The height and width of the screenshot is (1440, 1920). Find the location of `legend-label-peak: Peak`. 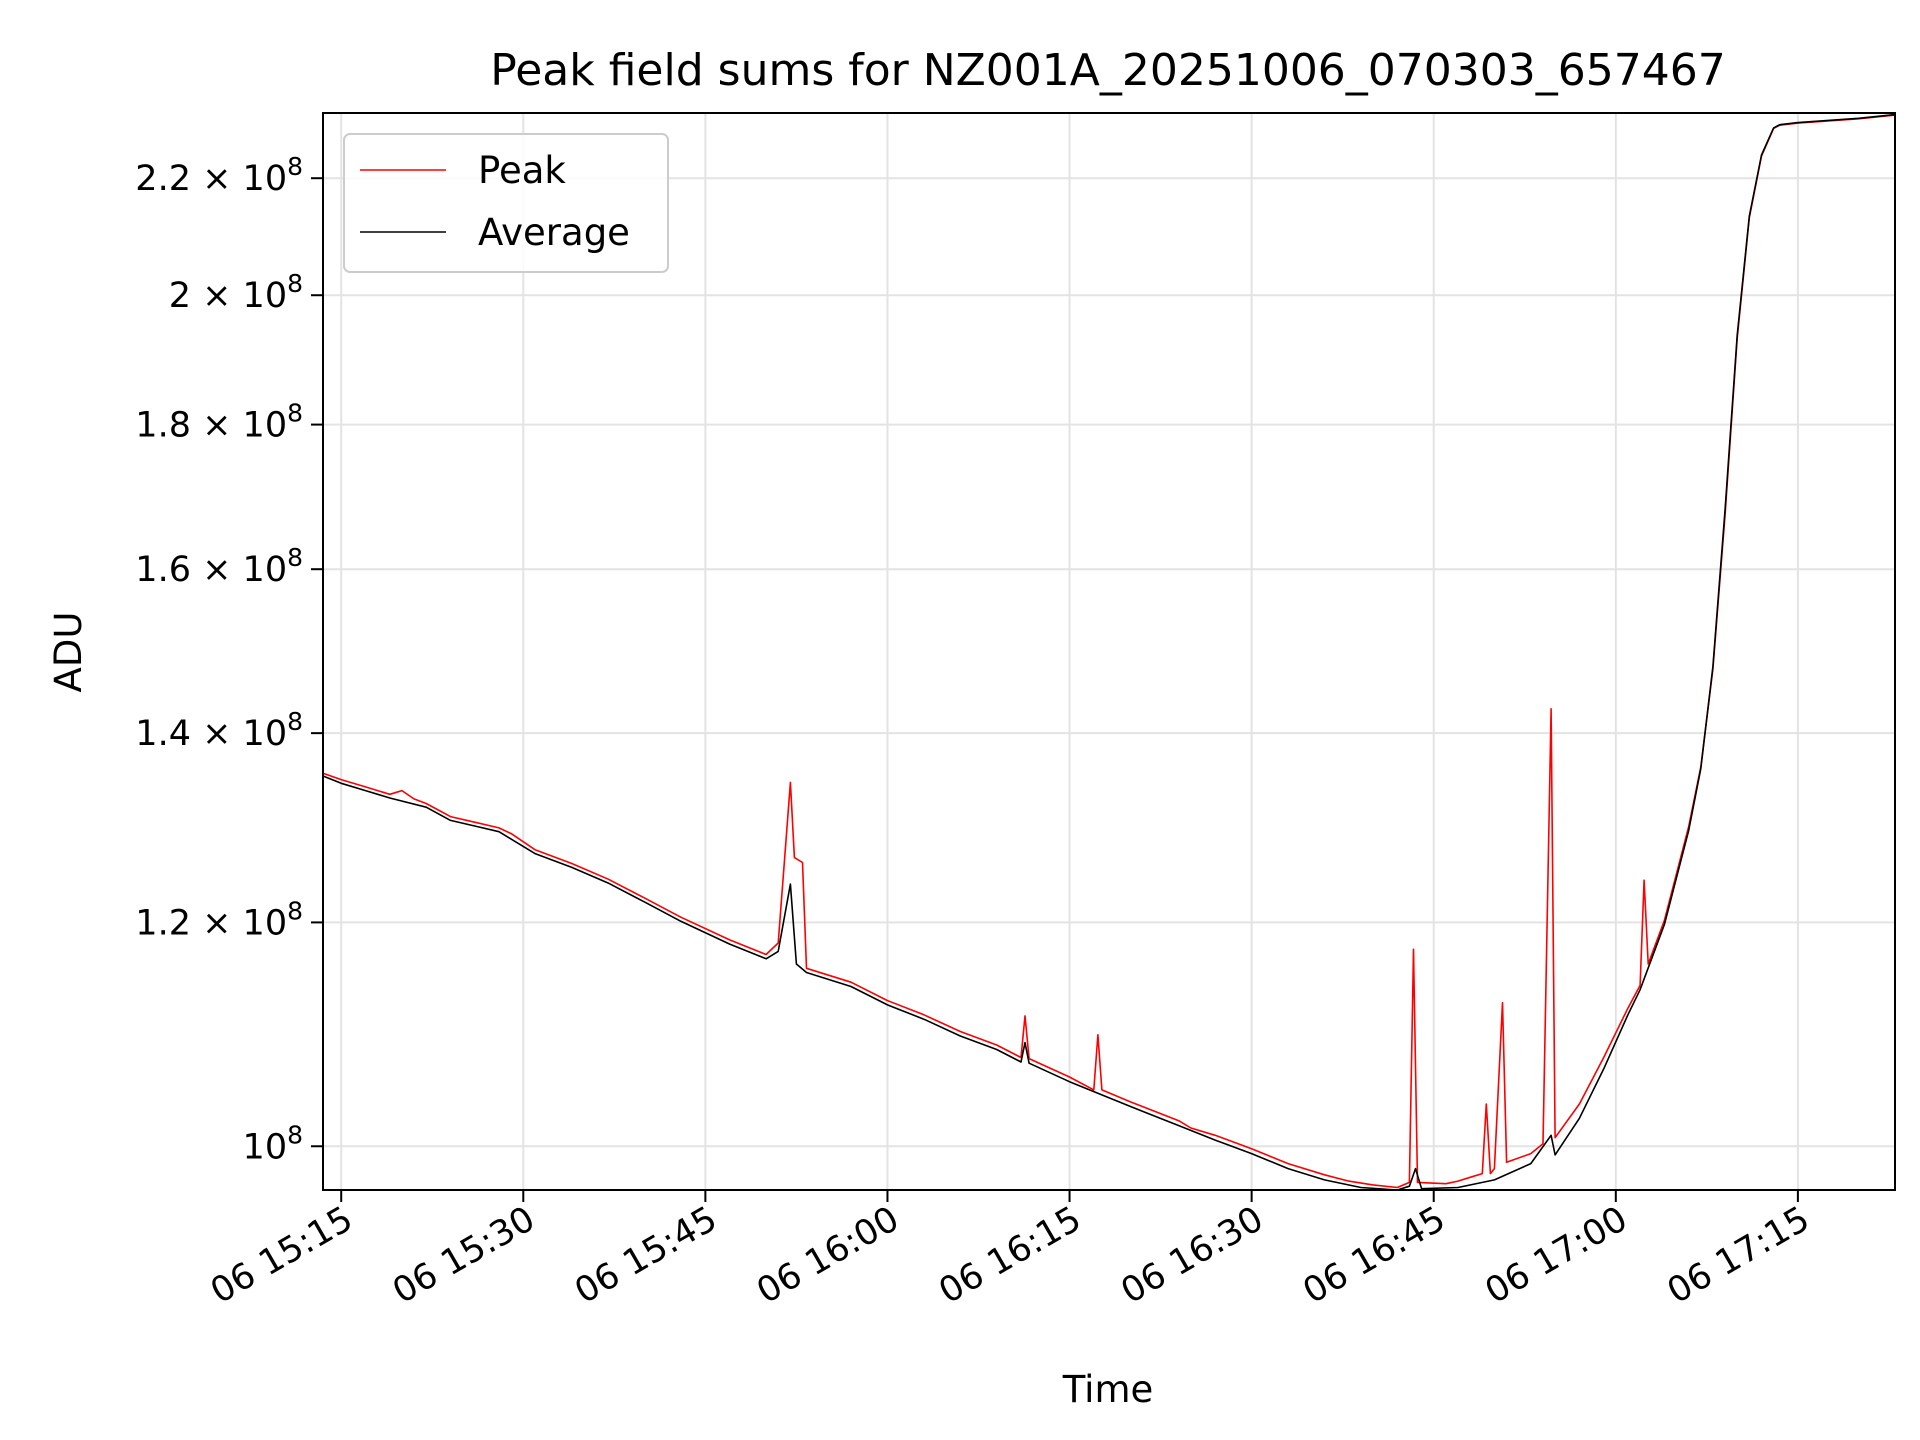

legend-label-peak: Peak is located at coordinates (522, 170).